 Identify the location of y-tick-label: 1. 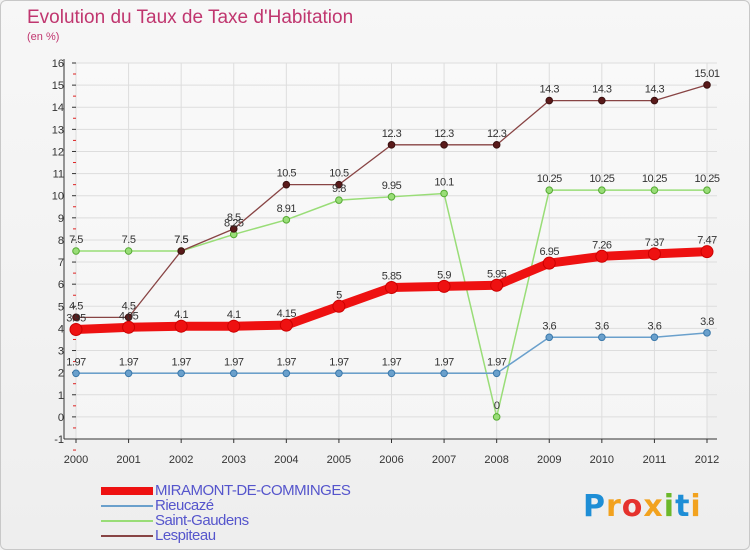
(61, 396).